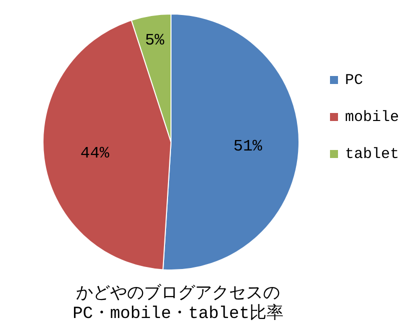 The width and height of the screenshot is (408, 322). What do you see at coordinates (354, 80) in the screenshot?
I see `legend-label: PC` at bounding box center [354, 80].